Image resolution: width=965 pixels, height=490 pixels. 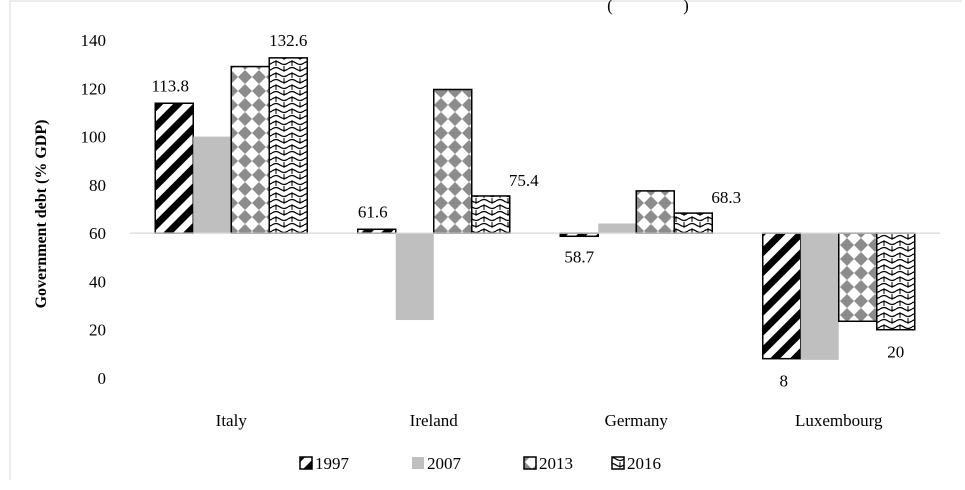 I want to click on bar-2013-italy, so click(x=250, y=149).